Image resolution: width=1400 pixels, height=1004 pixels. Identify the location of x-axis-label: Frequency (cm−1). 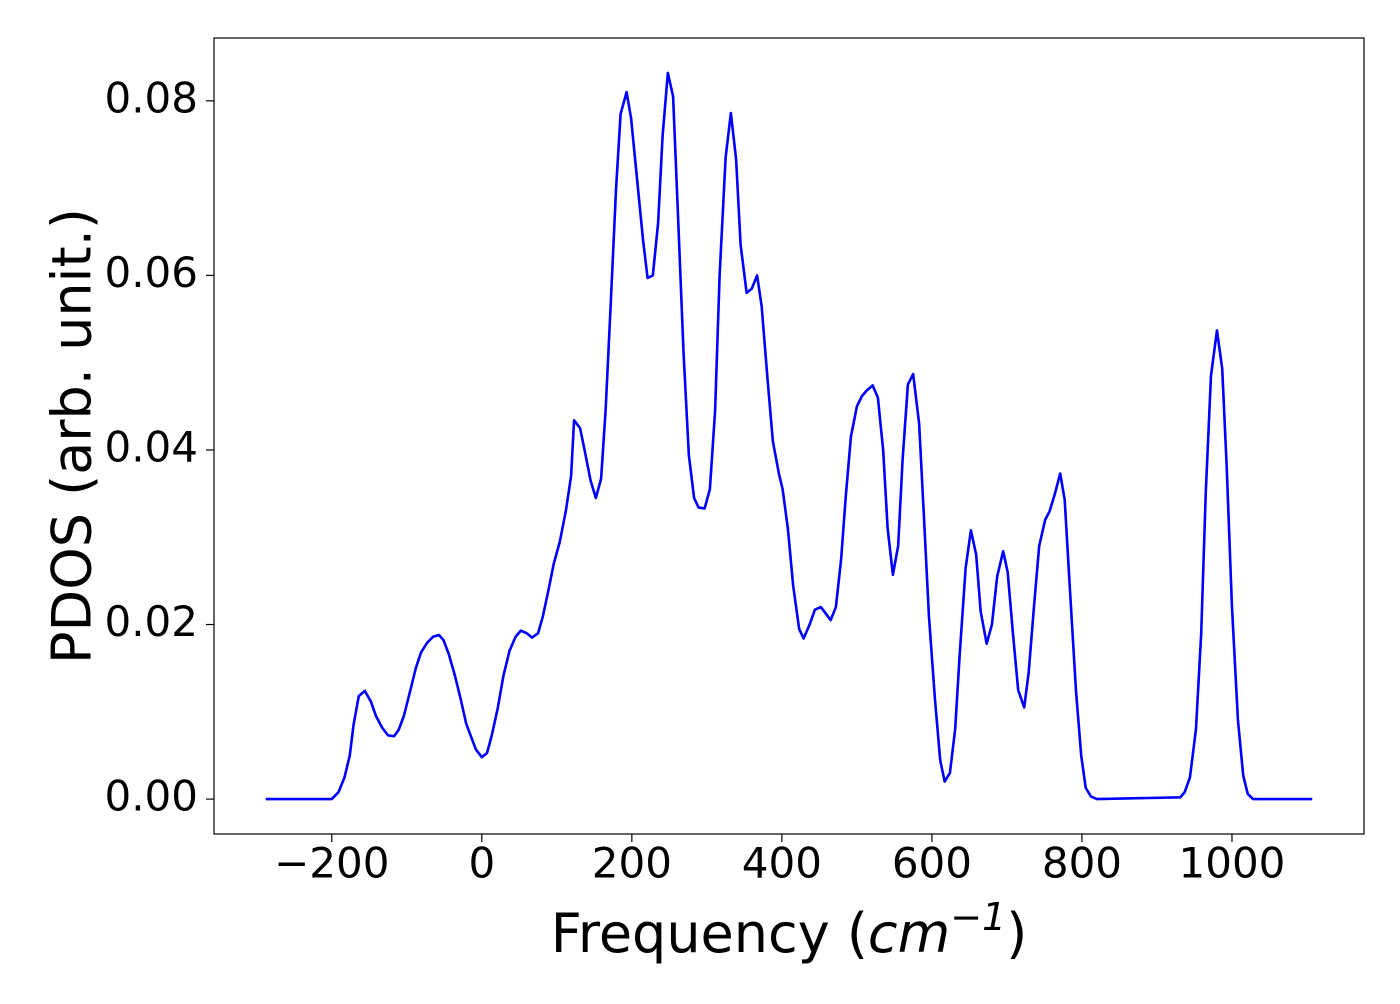
(789, 930).